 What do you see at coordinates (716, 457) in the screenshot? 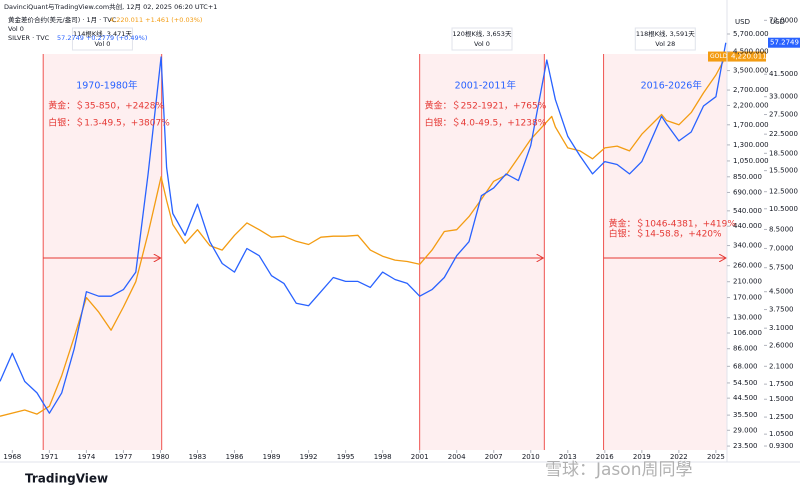
I see `x-tick-label: 2025` at bounding box center [716, 457].